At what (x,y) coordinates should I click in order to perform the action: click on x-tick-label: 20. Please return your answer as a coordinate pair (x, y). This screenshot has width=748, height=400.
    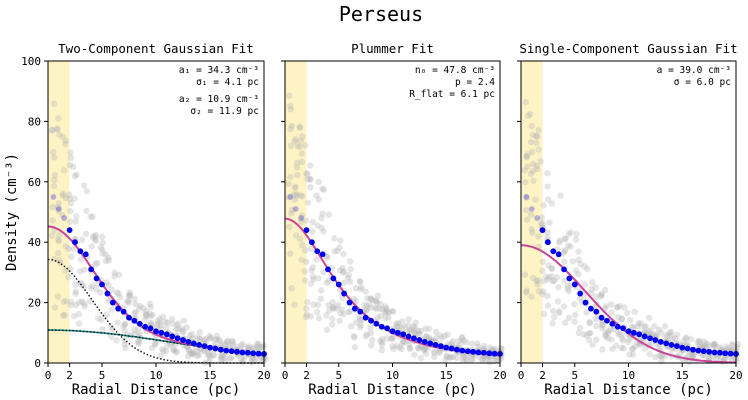
    Looking at the image, I should click on (263, 375).